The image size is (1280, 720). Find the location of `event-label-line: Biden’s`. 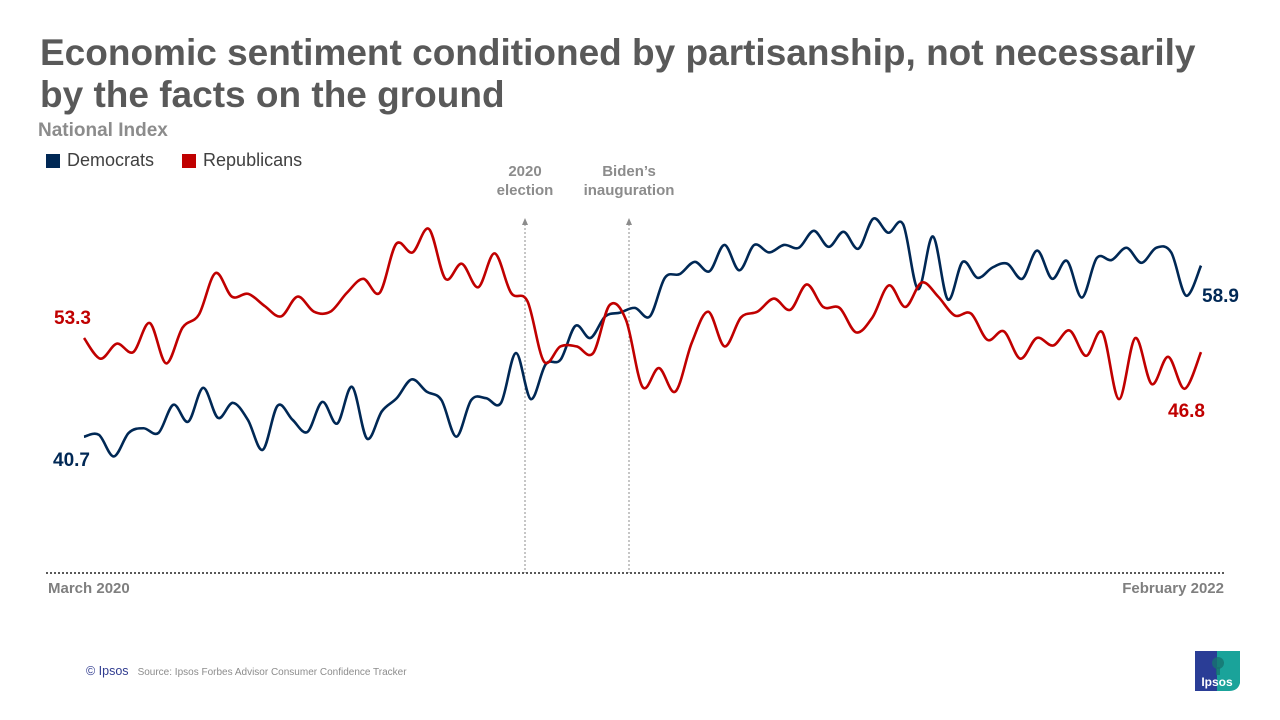

event-label-line: Biden’s is located at coordinates (629, 171).